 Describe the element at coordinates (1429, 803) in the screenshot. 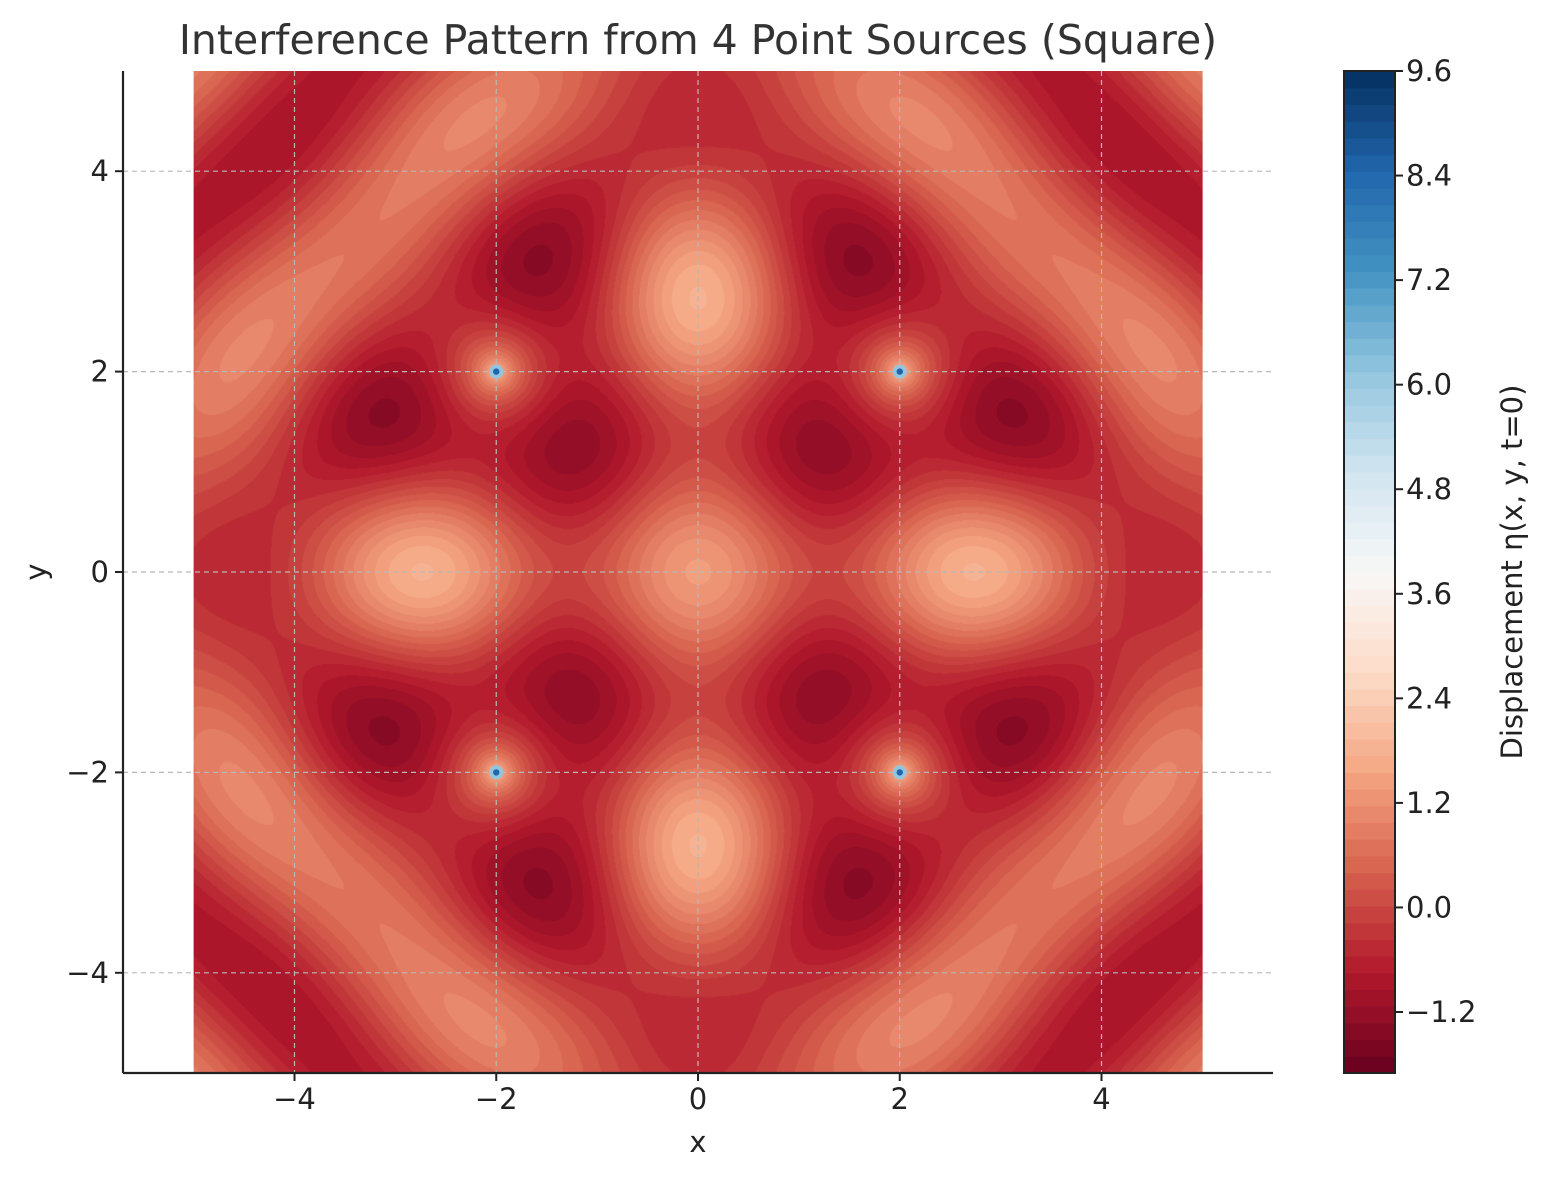

I see `colorbar-tick-label: 1.2` at that location.